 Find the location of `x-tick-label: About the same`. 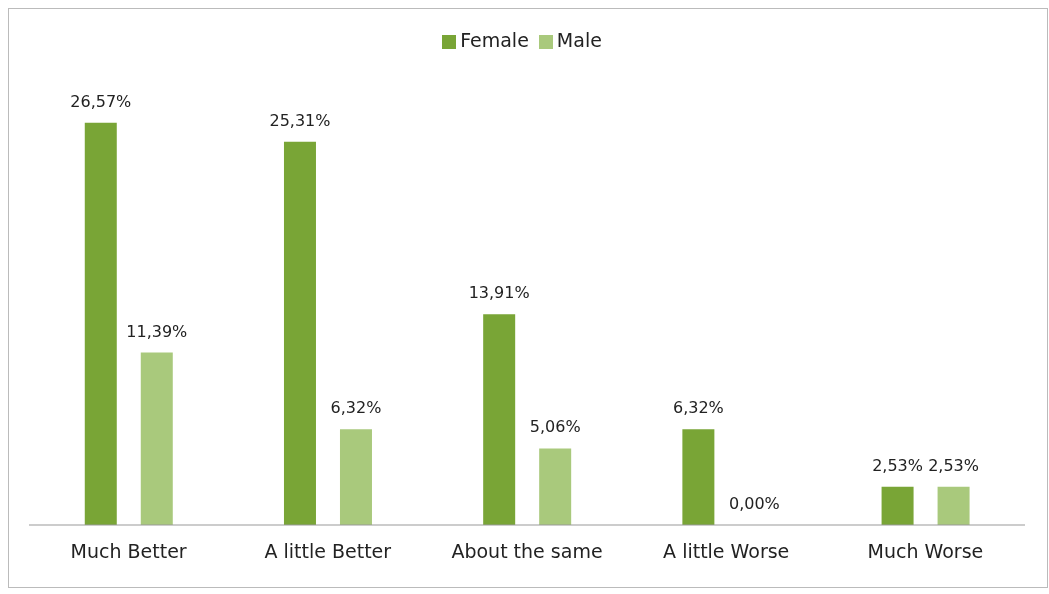

x-tick-label: About the same is located at coordinates (527, 551).